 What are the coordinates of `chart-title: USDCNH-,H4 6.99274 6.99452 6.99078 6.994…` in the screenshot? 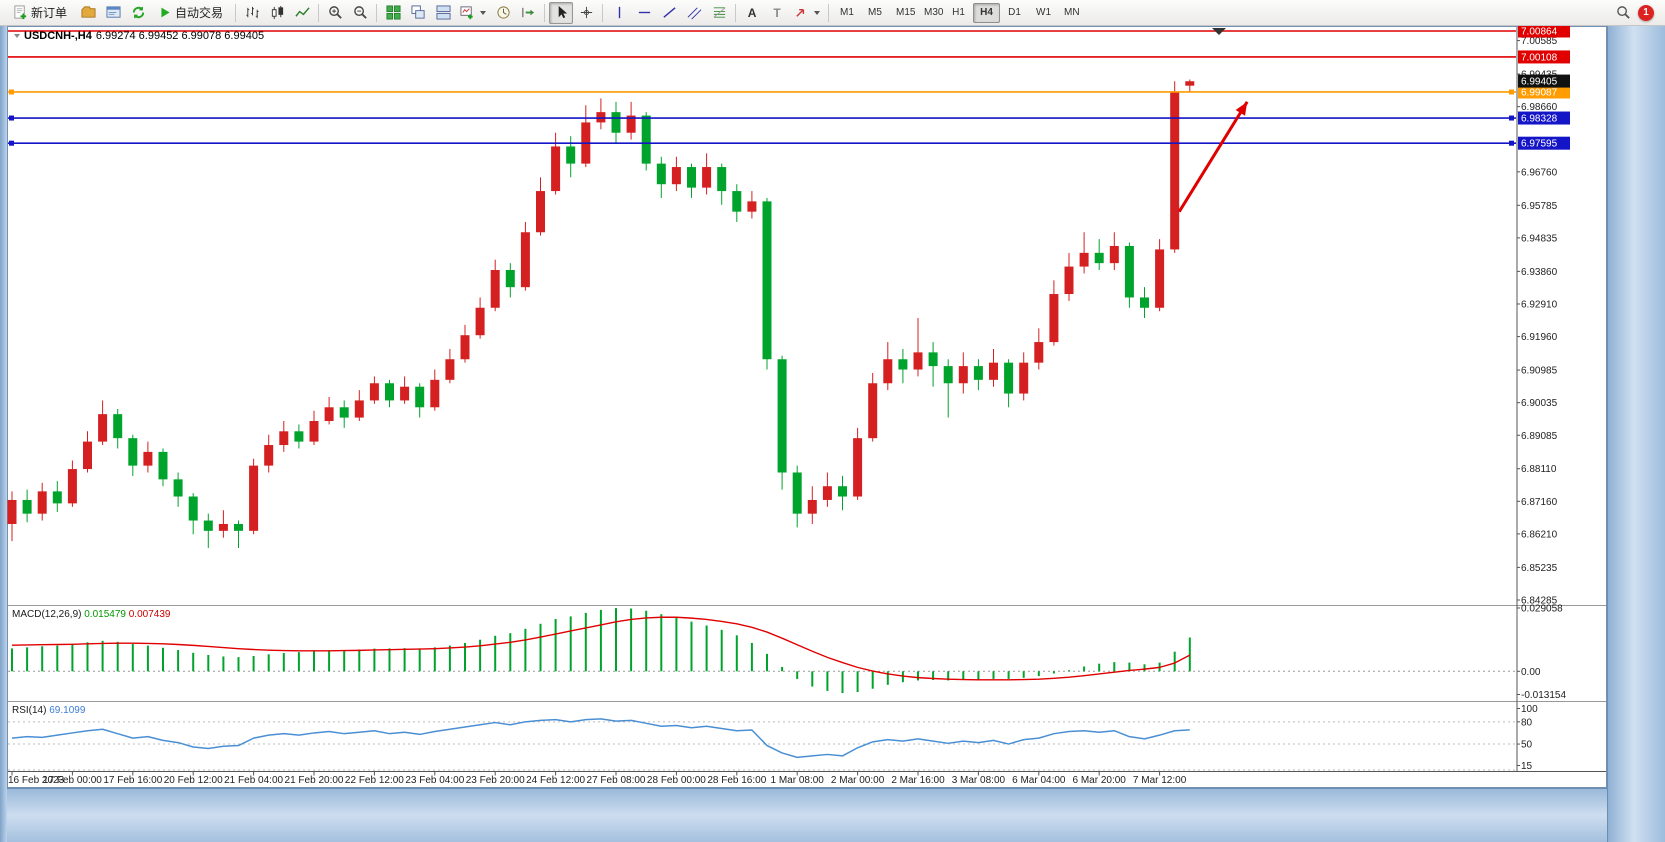 It's located at (138, 36).